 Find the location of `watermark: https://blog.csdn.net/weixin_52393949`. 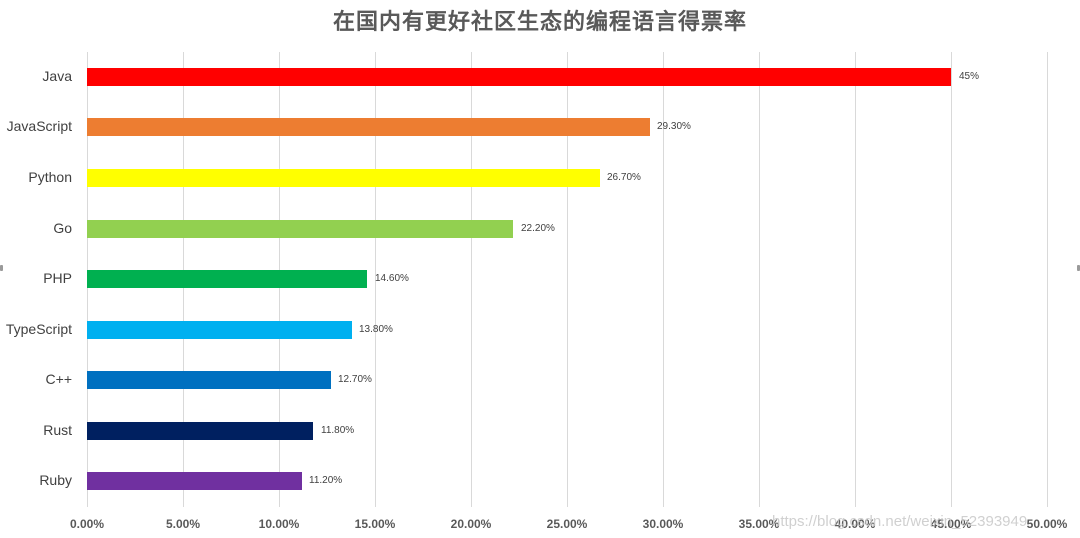

watermark: https://blog.csdn.net/weixin_52393949 is located at coordinates (900, 521).